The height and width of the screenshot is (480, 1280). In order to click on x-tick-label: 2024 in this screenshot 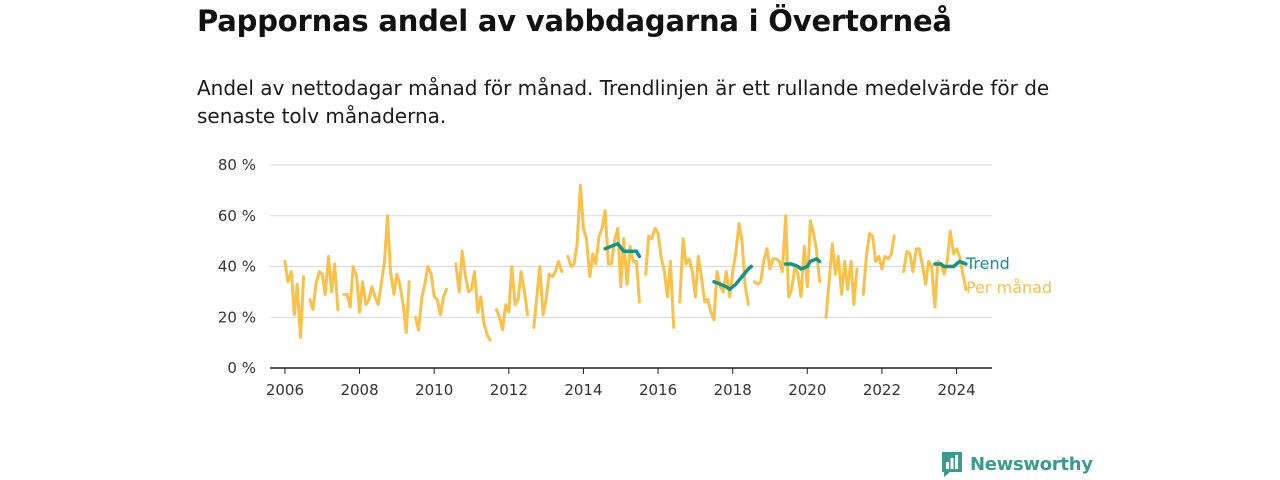, I will do `click(956, 390)`.